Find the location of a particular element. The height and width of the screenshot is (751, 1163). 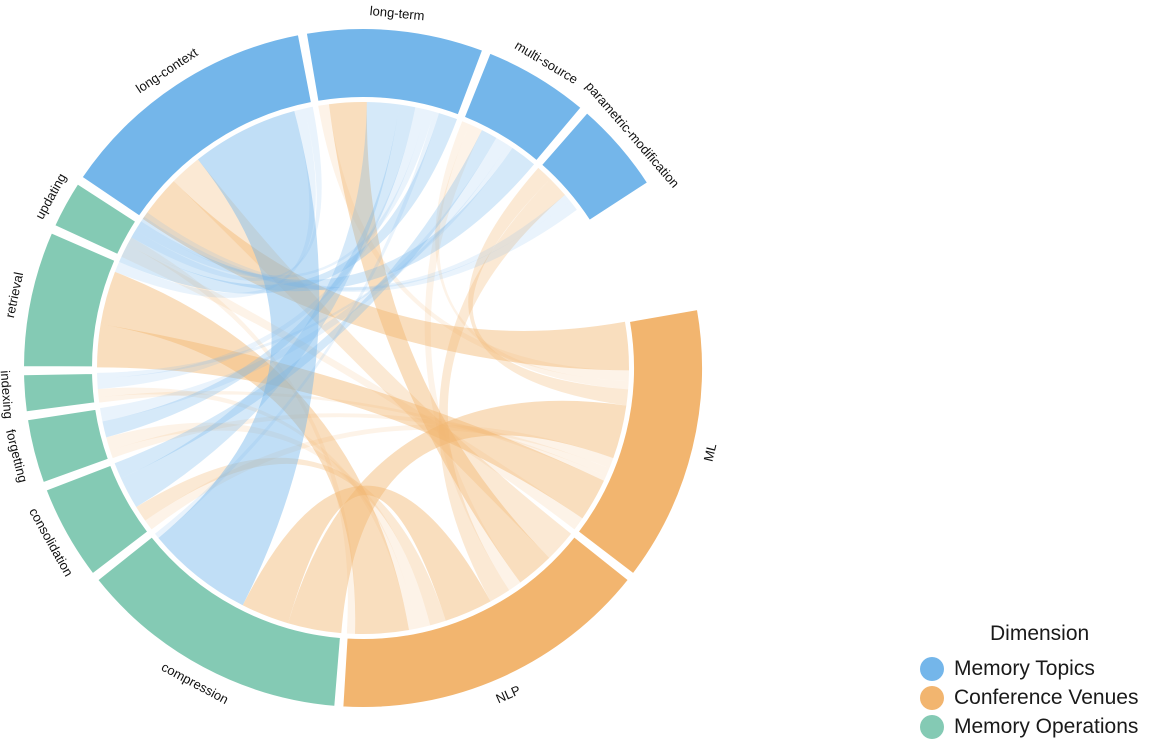

sector-retrieval is located at coordinates (69, 299).